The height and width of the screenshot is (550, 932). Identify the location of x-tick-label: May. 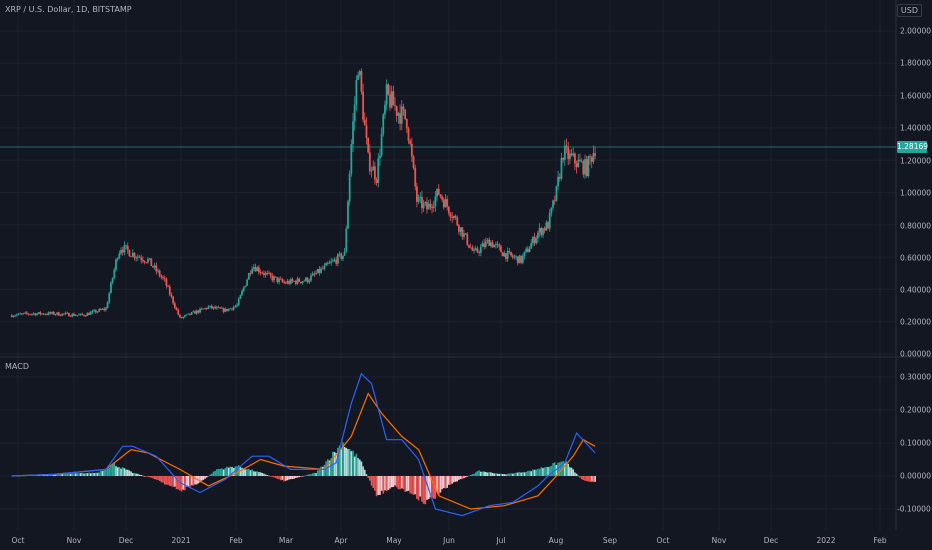
(394, 540).